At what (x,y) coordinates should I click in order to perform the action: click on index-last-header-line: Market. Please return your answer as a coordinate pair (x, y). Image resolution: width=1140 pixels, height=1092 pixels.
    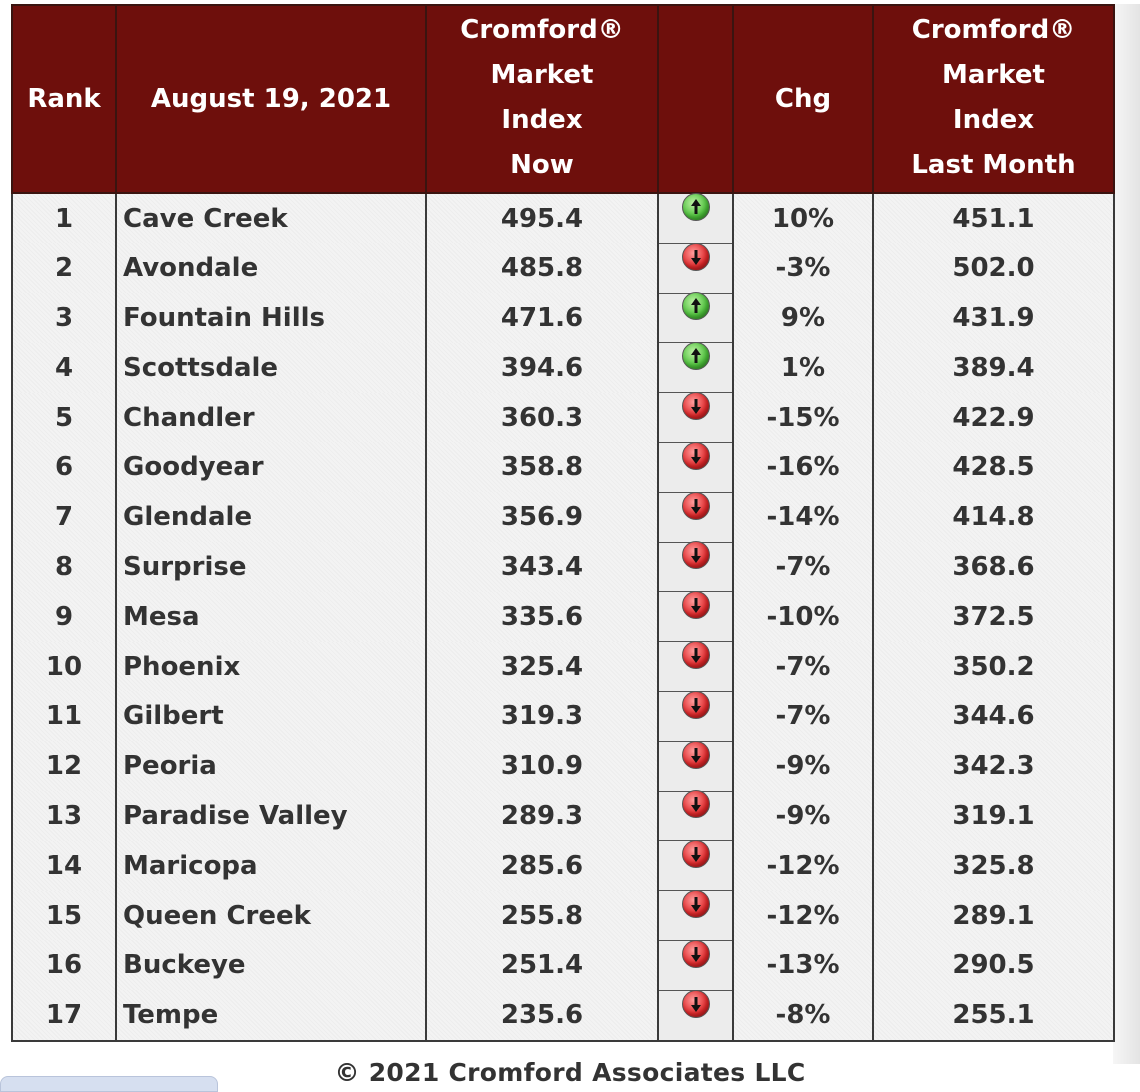
    Looking at the image, I should click on (993, 75).